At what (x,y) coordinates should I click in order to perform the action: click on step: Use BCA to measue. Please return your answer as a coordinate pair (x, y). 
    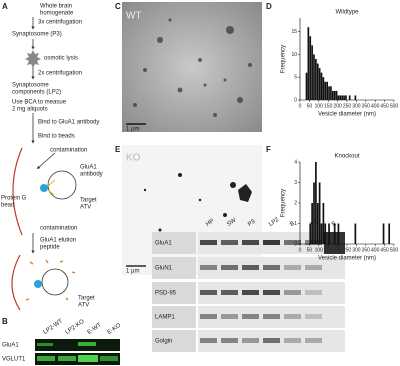
    Looking at the image, I should click on (39, 103).